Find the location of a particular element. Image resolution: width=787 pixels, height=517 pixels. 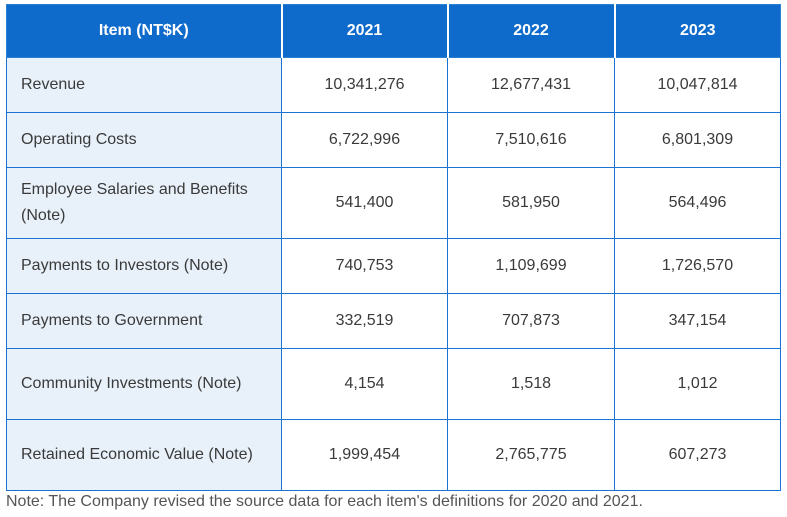

row-label: Employee Salaries and Benefits (Note) is located at coordinates (144, 203).